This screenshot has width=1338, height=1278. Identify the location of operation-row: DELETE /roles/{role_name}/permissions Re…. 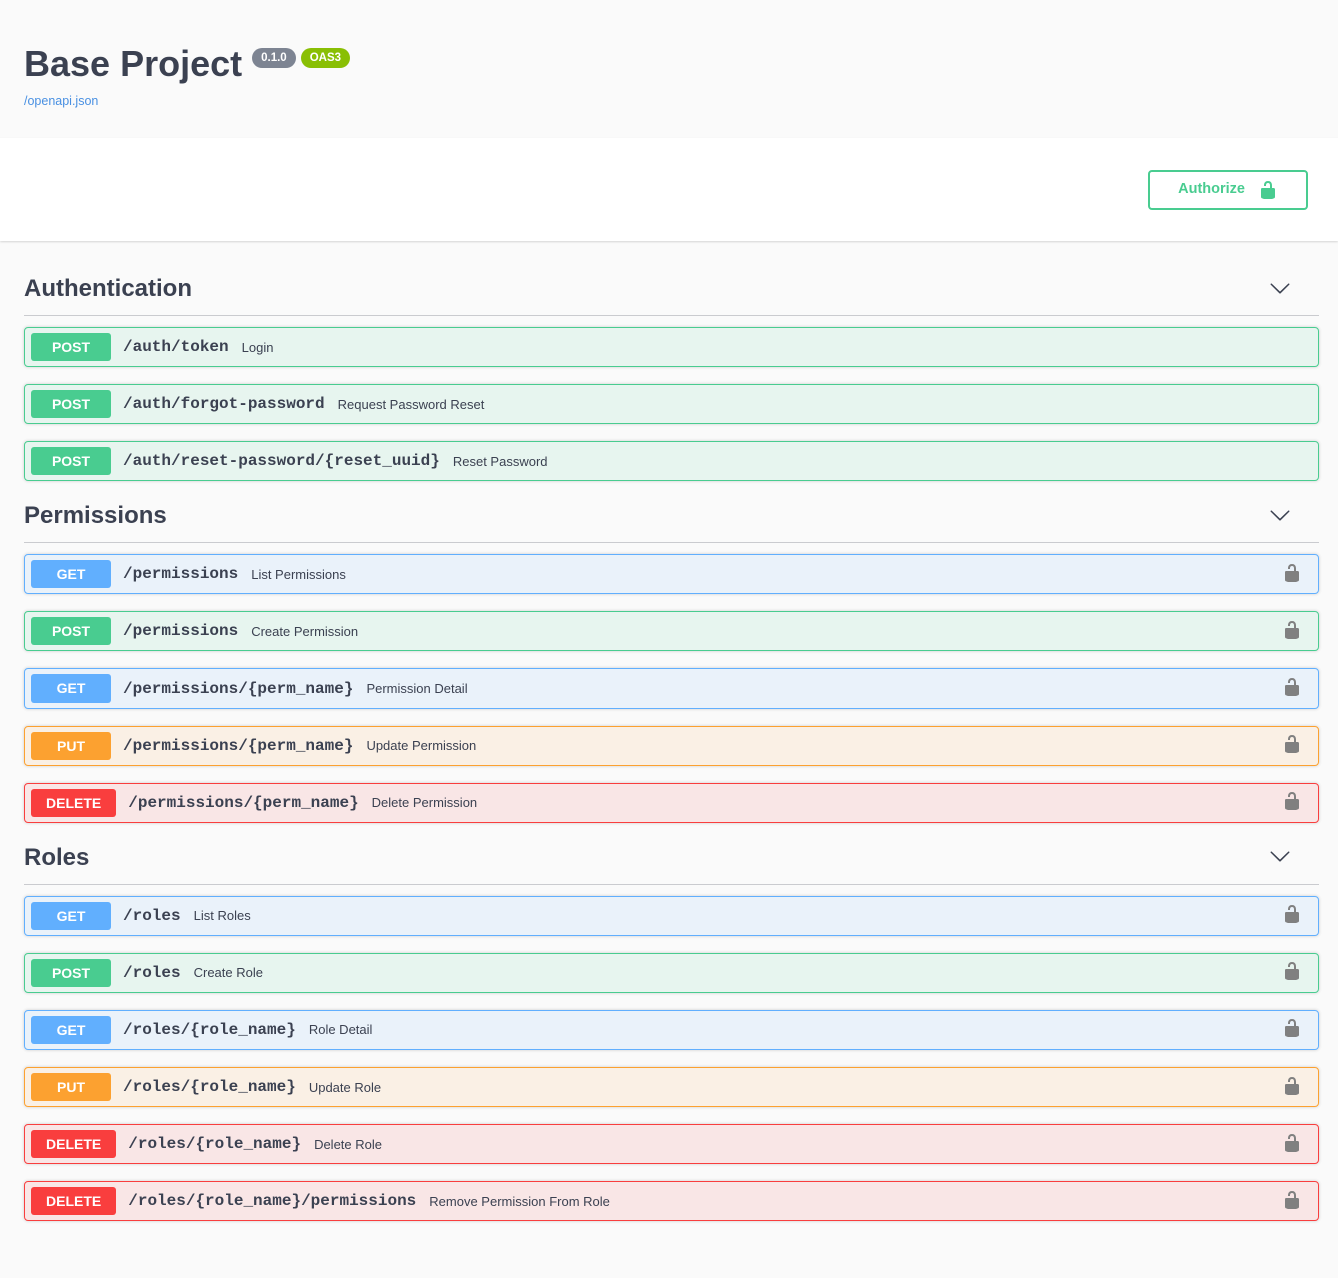
(671, 1201).